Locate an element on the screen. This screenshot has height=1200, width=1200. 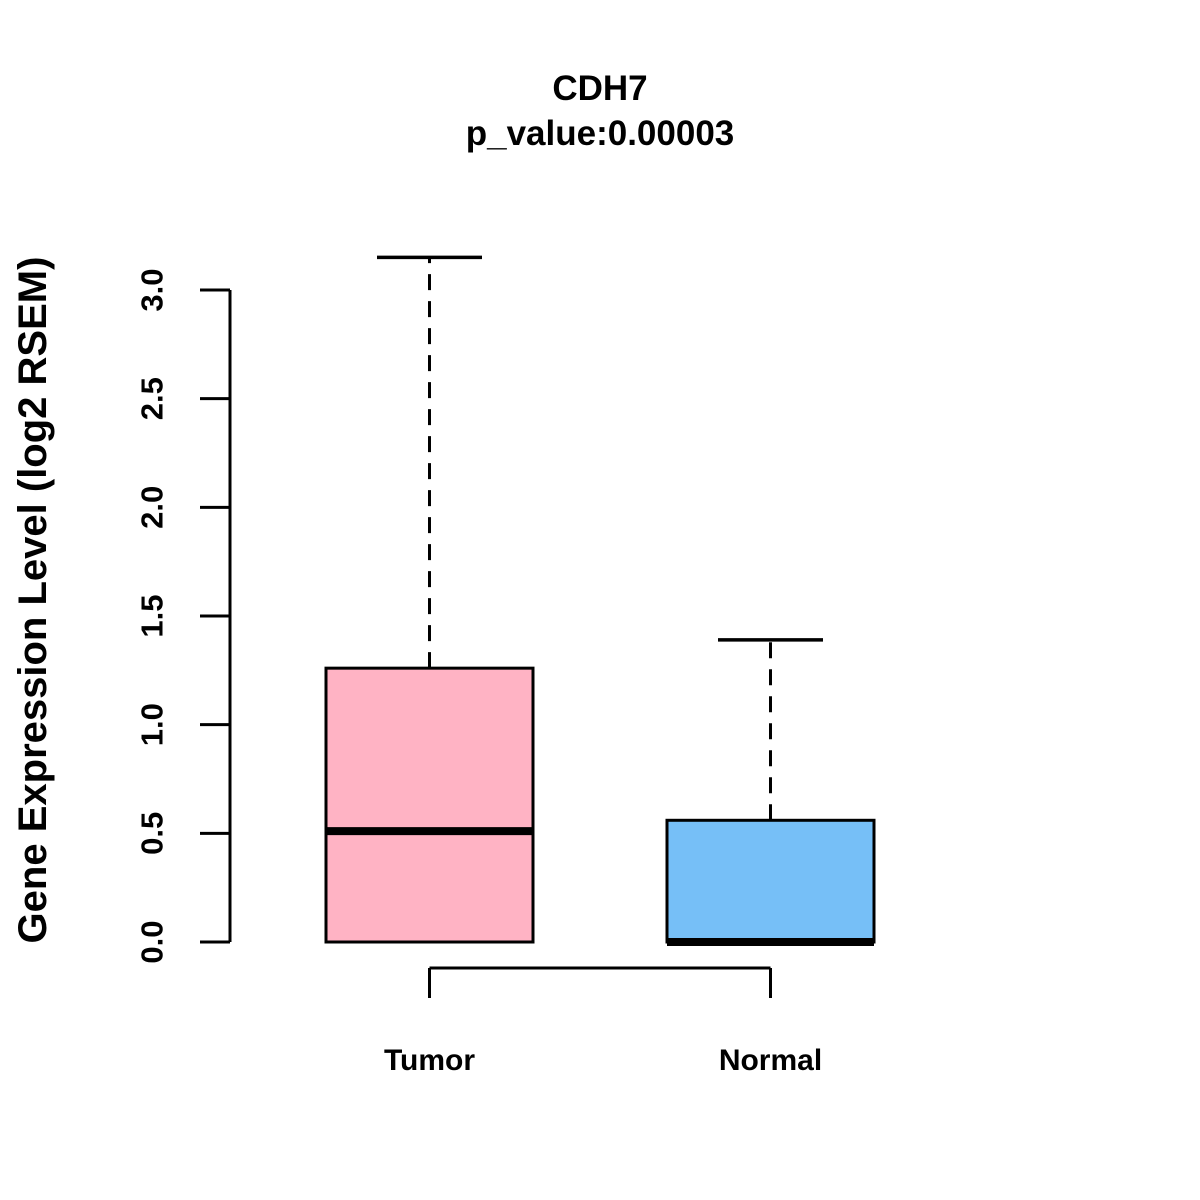
y-tick-label: 0.0 is located at coordinates (152, 941).